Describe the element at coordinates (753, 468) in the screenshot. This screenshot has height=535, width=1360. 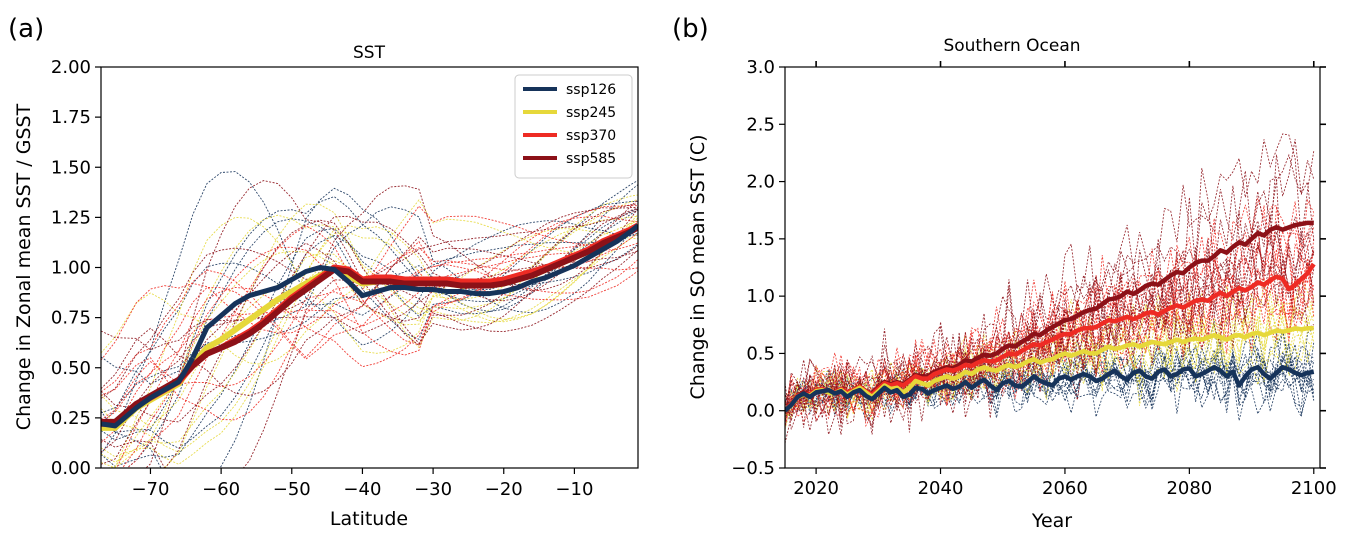
I see `y-tick-label: −0.5` at that location.